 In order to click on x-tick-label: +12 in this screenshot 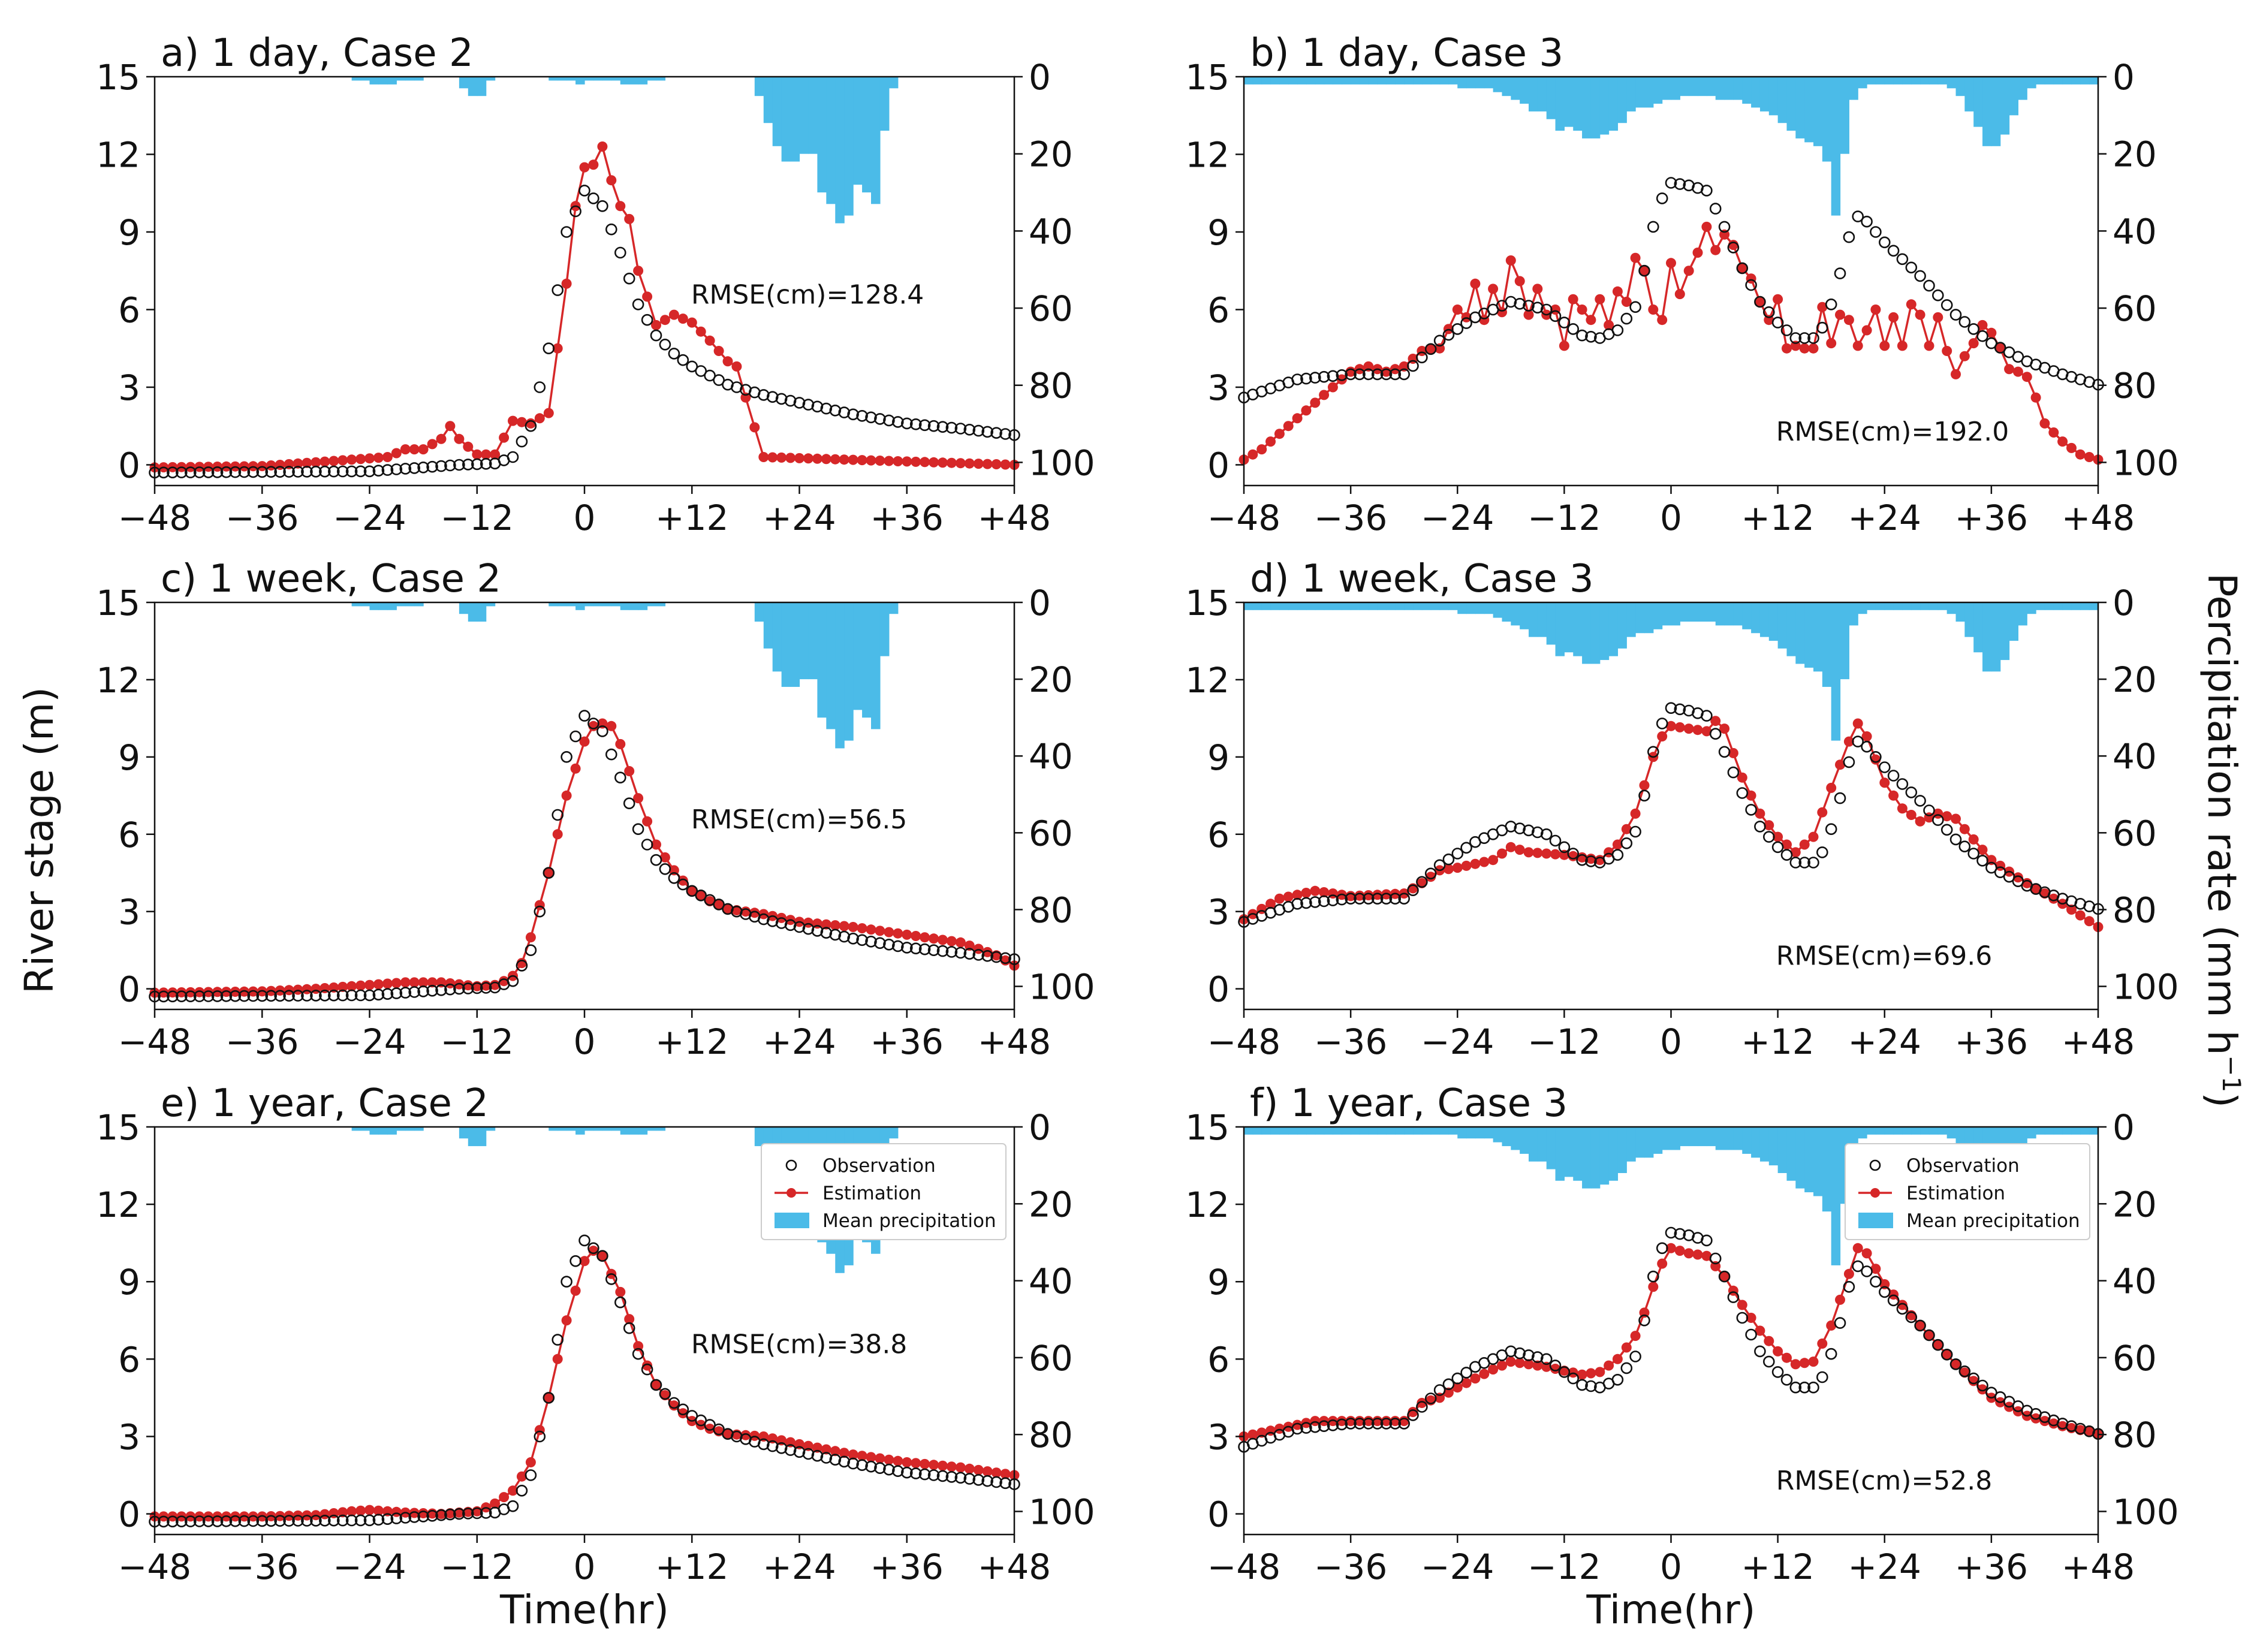, I will do `click(691, 518)`.